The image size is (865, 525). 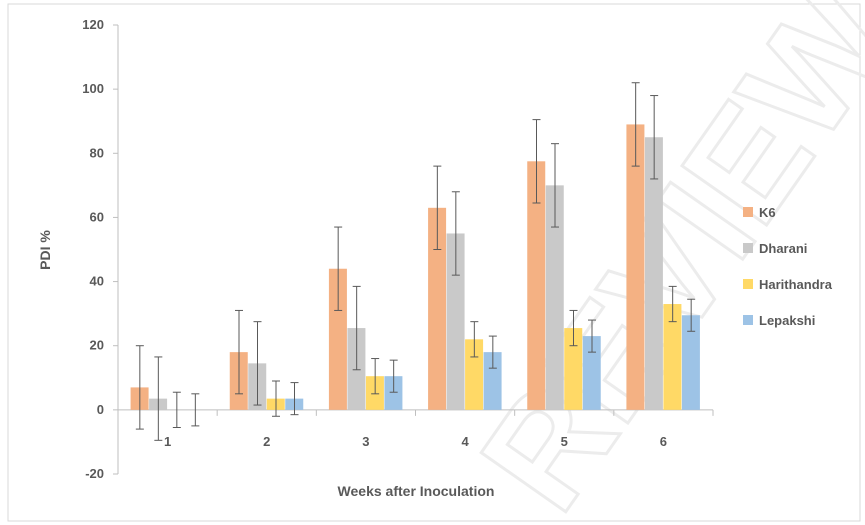 What do you see at coordinates (796, 284) in the screenshot?
I see `legend-label: Harithandra` at bounding box center [796, 284].